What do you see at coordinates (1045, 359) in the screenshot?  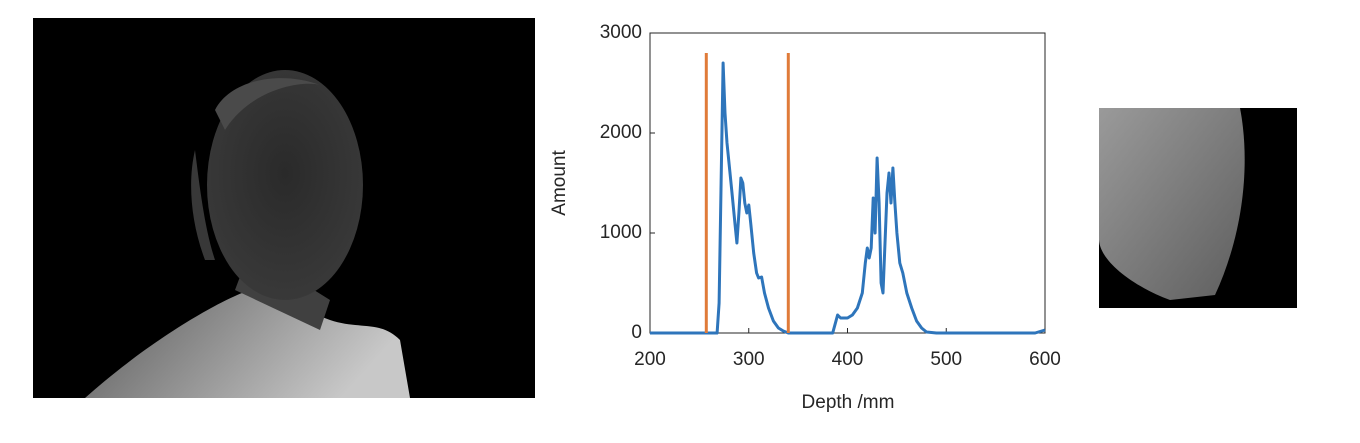 I see `x-tick-label: 600` at bounding box center [1045, 359].